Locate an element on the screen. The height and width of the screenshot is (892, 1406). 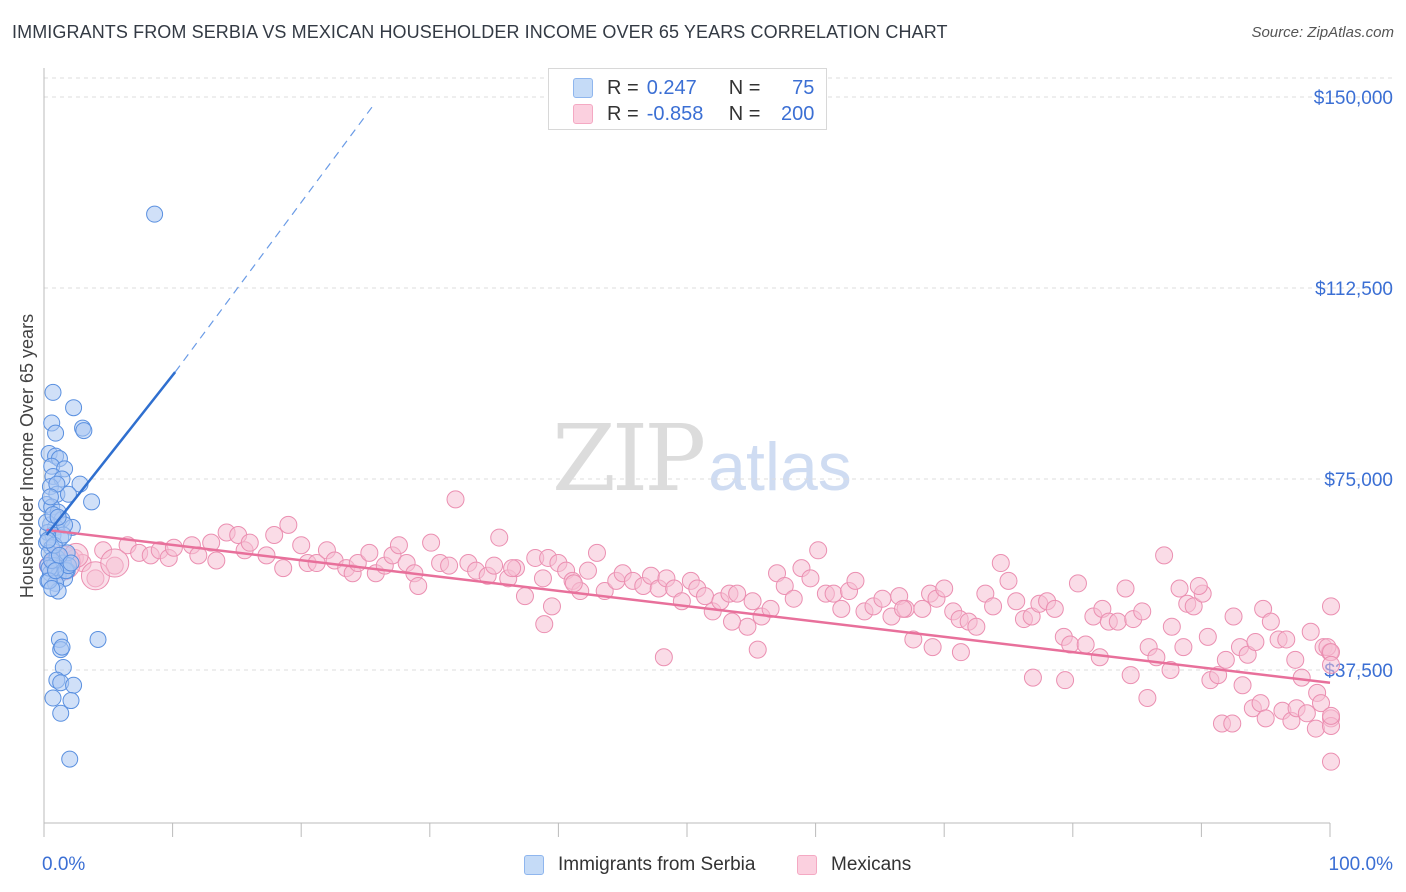
x-tick-label: 0.0% is located at coordinates (63, 864).